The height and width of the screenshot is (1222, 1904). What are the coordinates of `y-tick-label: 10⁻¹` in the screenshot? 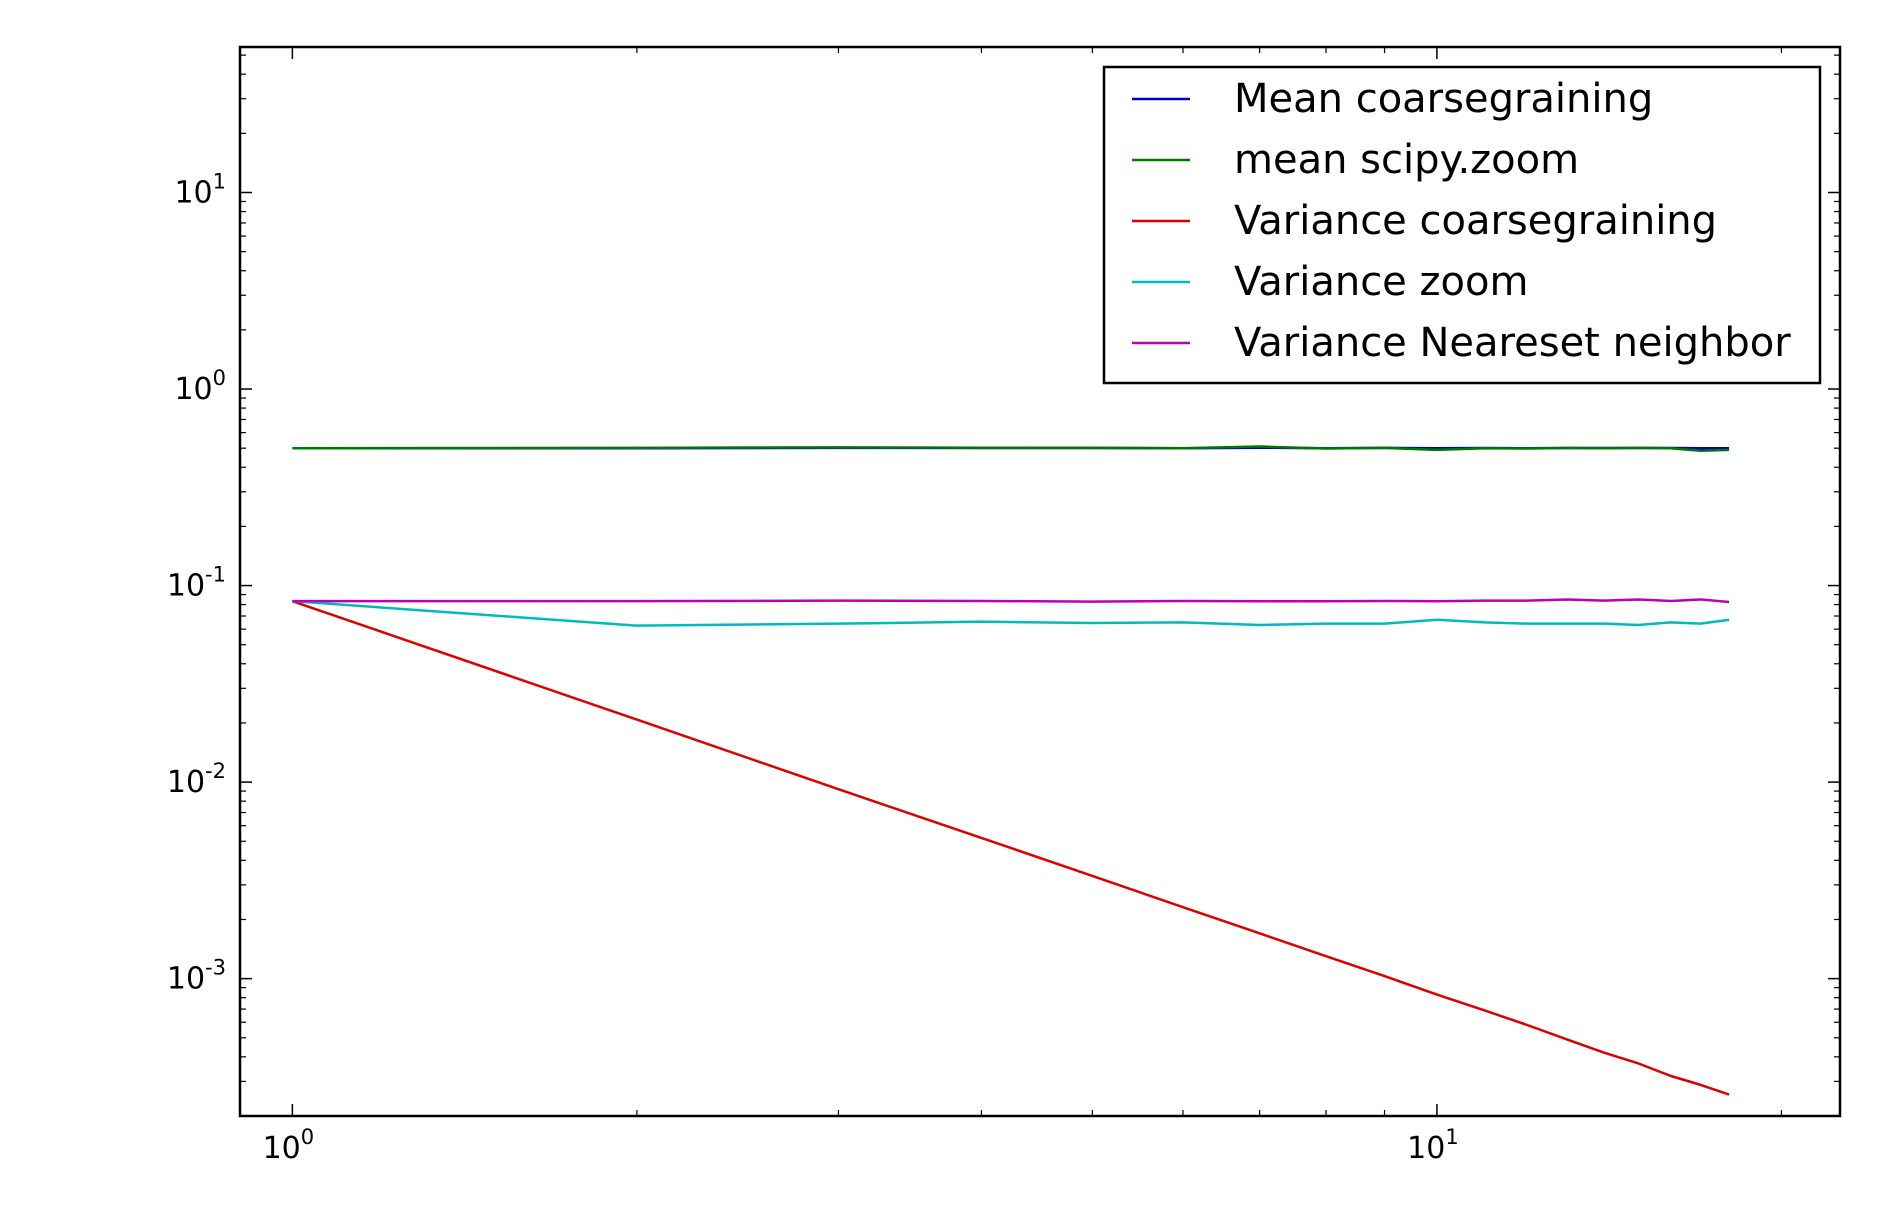 It's located at (196, 583).